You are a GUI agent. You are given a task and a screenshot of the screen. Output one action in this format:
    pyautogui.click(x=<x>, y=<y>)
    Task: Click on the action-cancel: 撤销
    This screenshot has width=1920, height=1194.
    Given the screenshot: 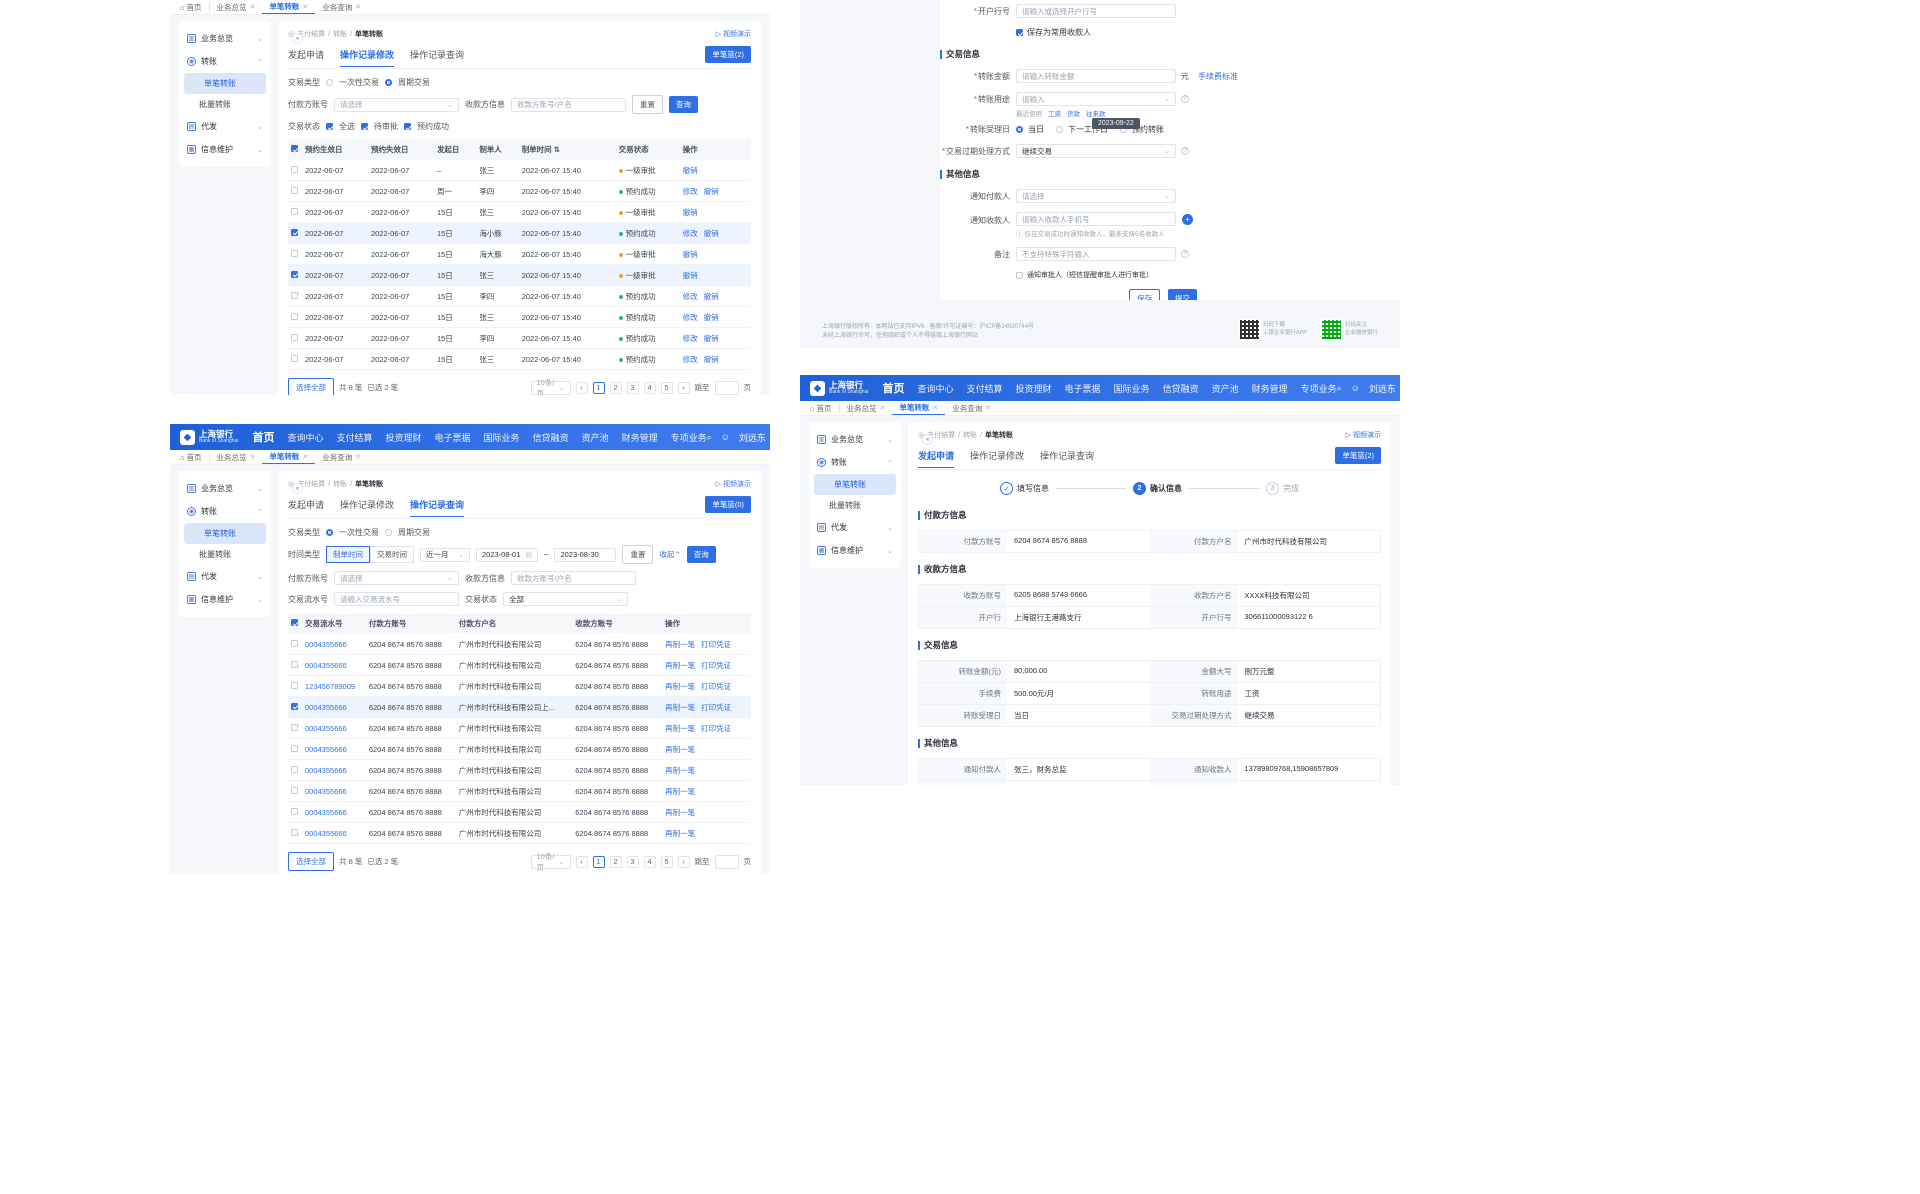 What is the action you would take?
    pyautogui.click(x=711, y=233)
    